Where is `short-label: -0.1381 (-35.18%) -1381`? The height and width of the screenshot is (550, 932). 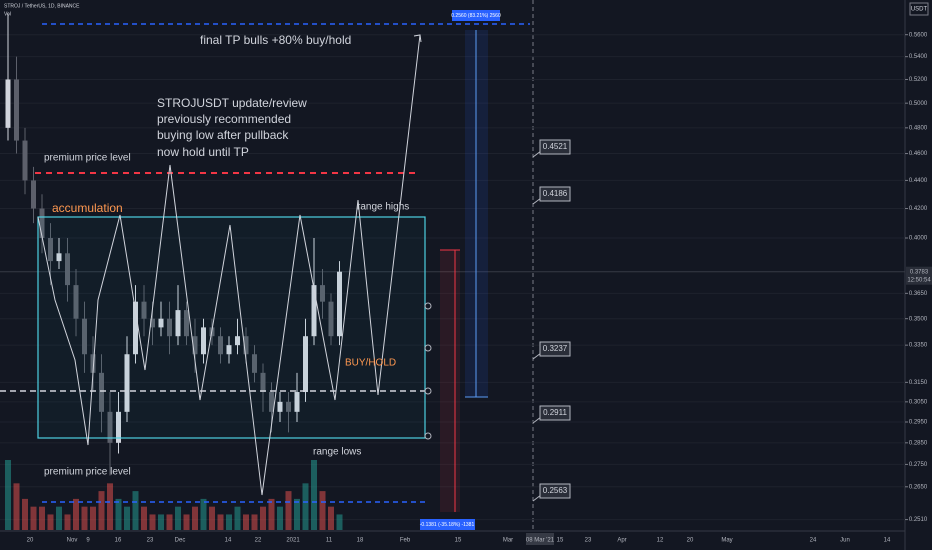 short-label: -0.1381 (-35.18%) -1381 is located at coordinates (447, 525).